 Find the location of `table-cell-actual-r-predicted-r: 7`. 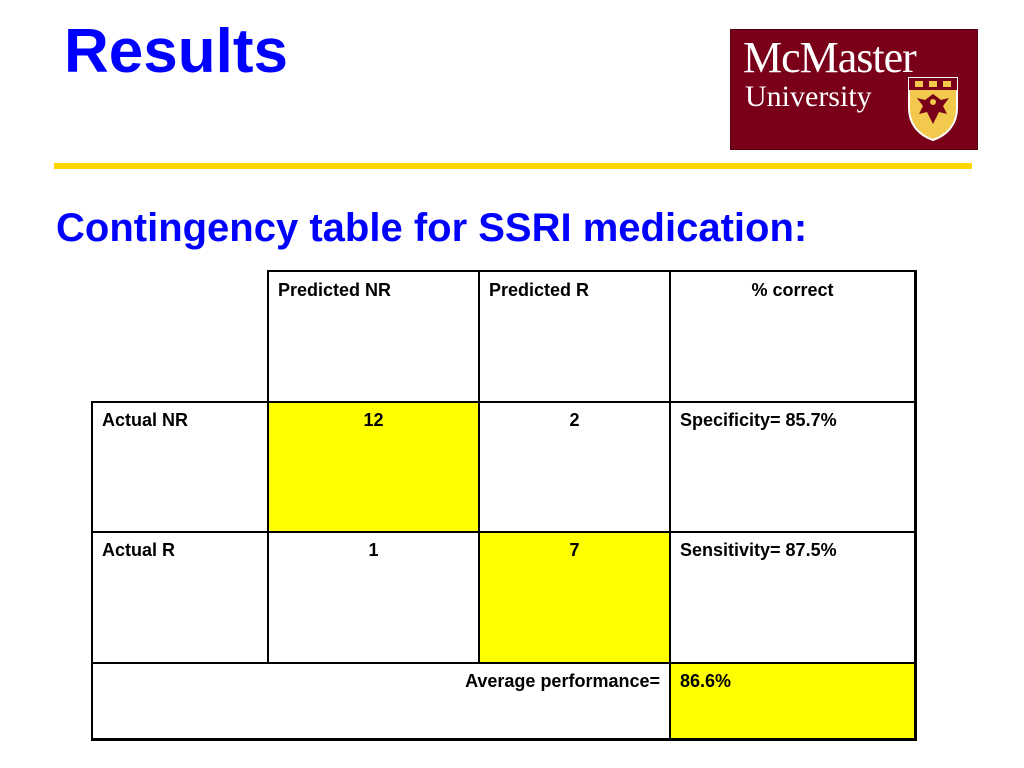

table-cell-actual-r-predicted-r: 7 is located at coordinates (574, 597).